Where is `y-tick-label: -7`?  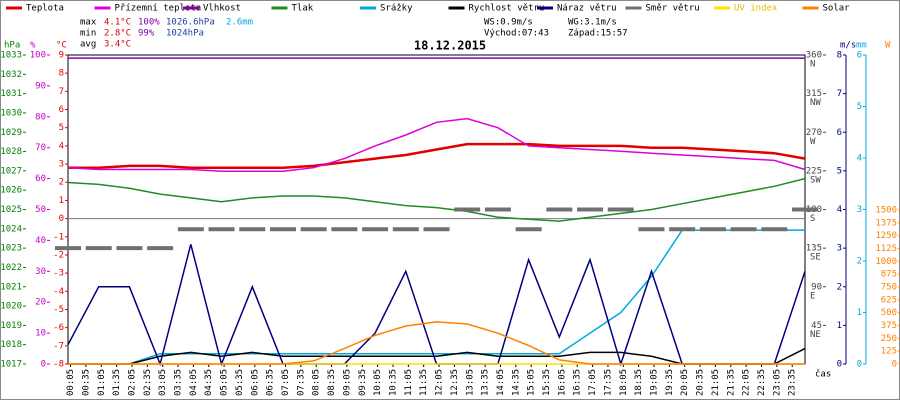 y-tick-label: -7 is located at coordinates (58, 346).